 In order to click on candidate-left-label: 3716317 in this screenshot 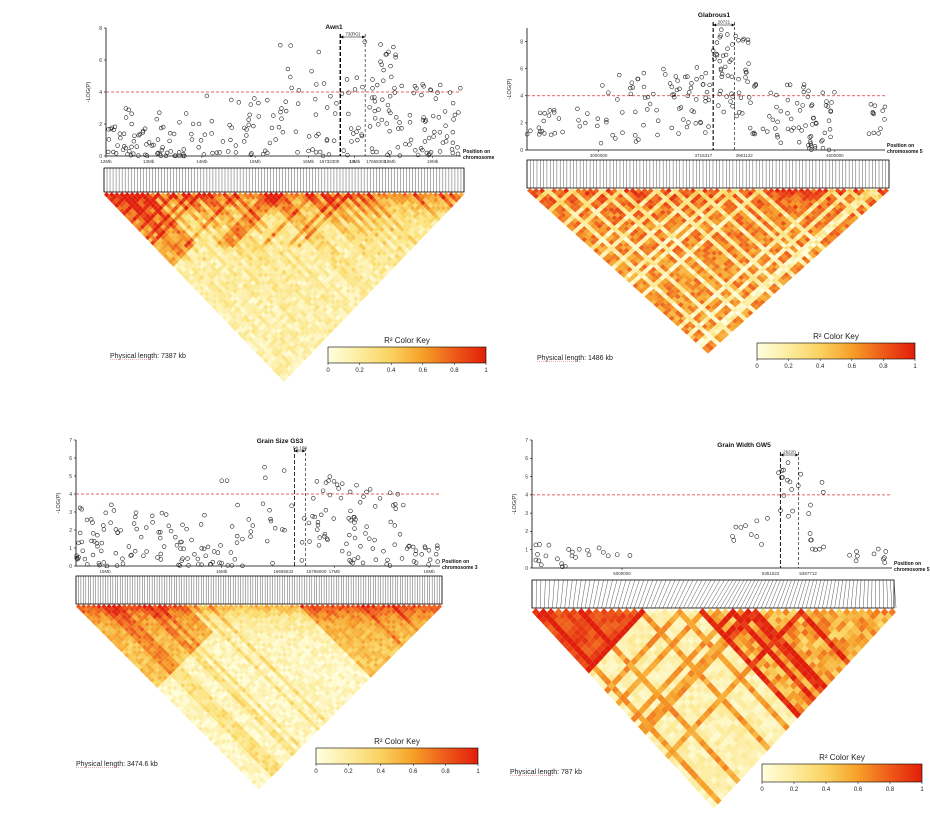, I will do `click(704, 155)`.